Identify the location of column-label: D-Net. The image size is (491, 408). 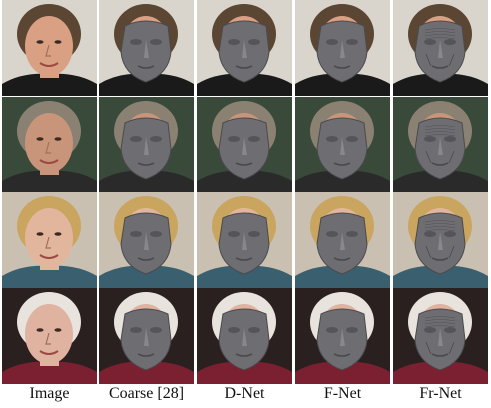
(244, 393).